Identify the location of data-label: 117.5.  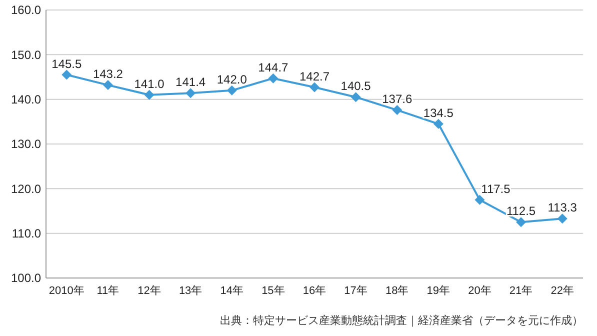
(496, 189).